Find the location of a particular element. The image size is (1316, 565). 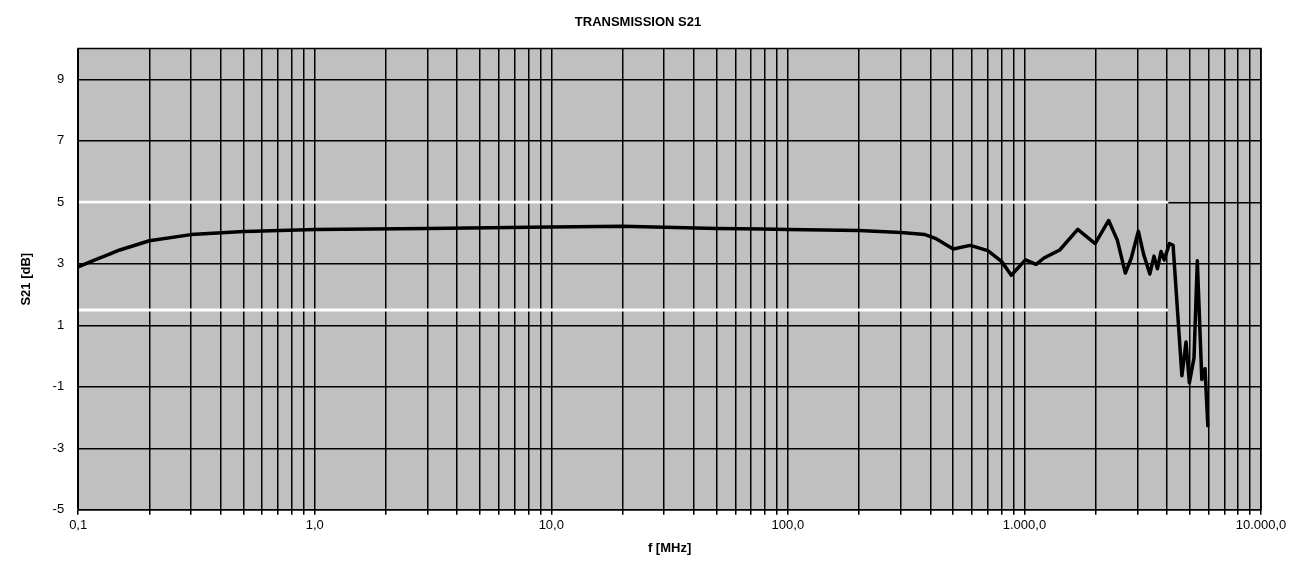

y-tick-label: 3 is located at coordinates (60, 263).